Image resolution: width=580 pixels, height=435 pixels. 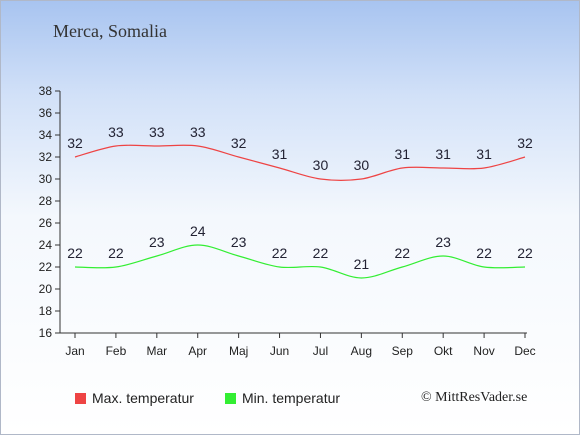 I want to click on y-tick-label: 16, so click(x=46, y=333).